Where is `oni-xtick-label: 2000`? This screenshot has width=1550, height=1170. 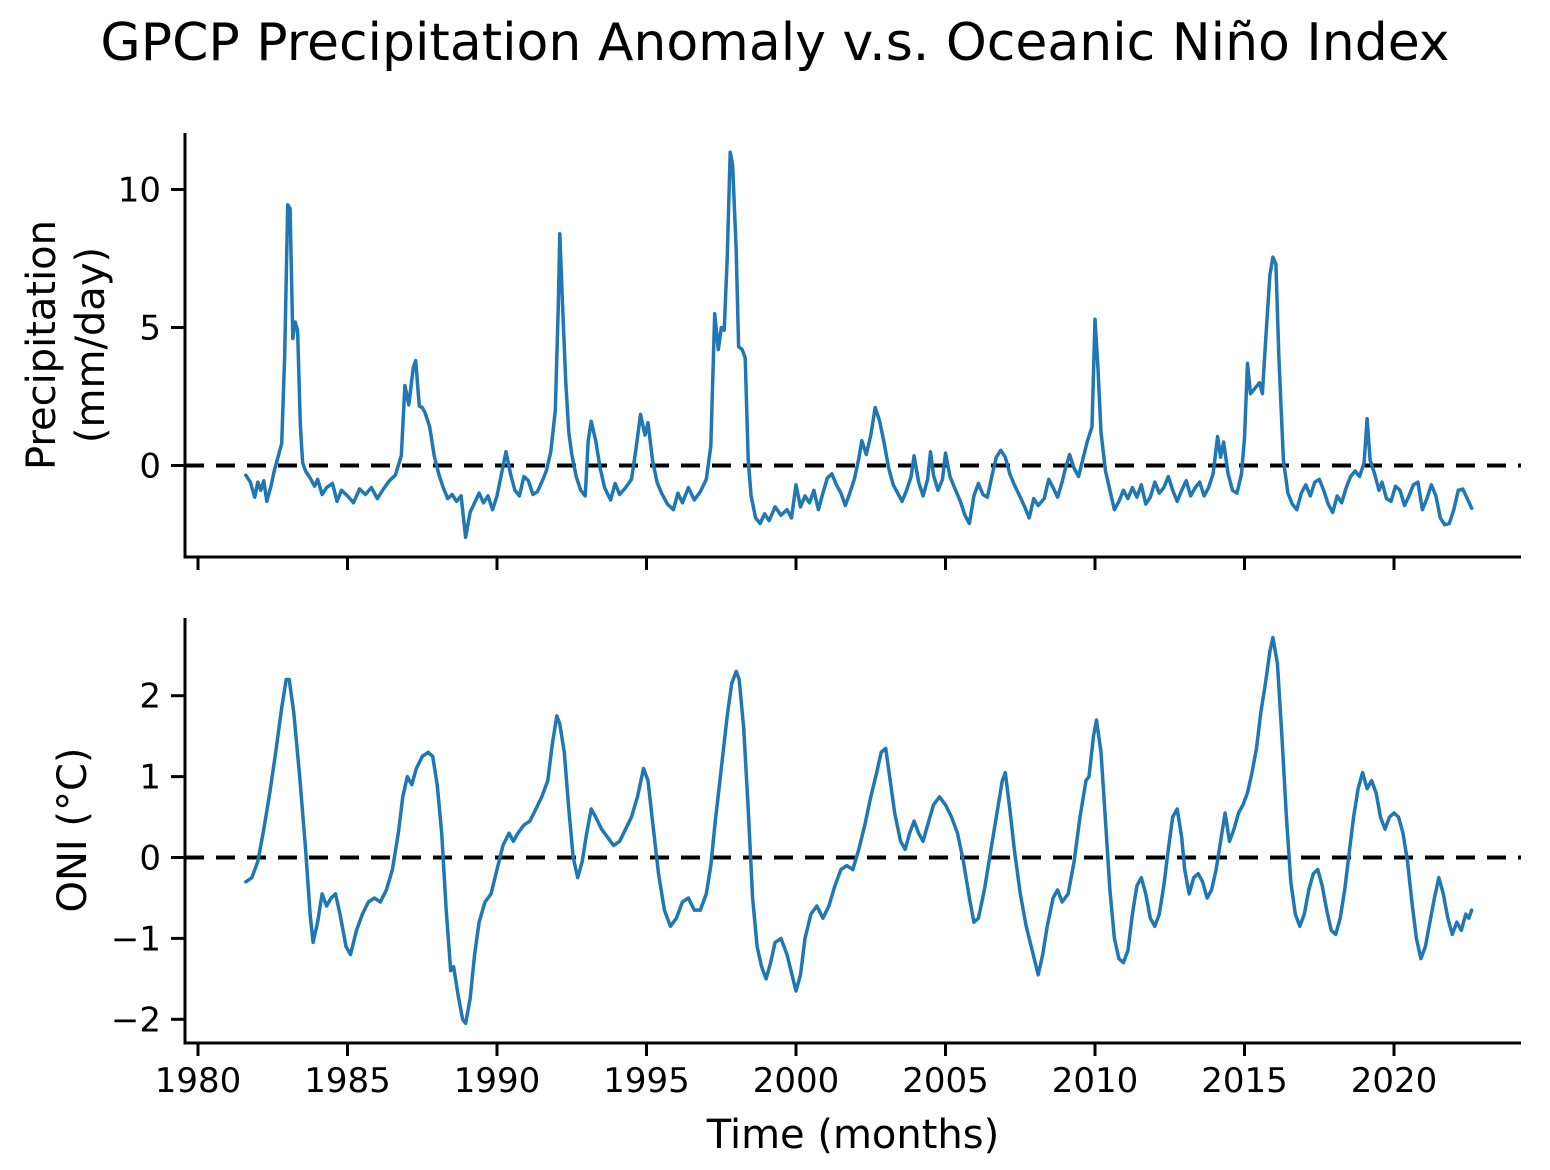
oni-xtick-label: 2000 is located at coordinates (796, 1081).